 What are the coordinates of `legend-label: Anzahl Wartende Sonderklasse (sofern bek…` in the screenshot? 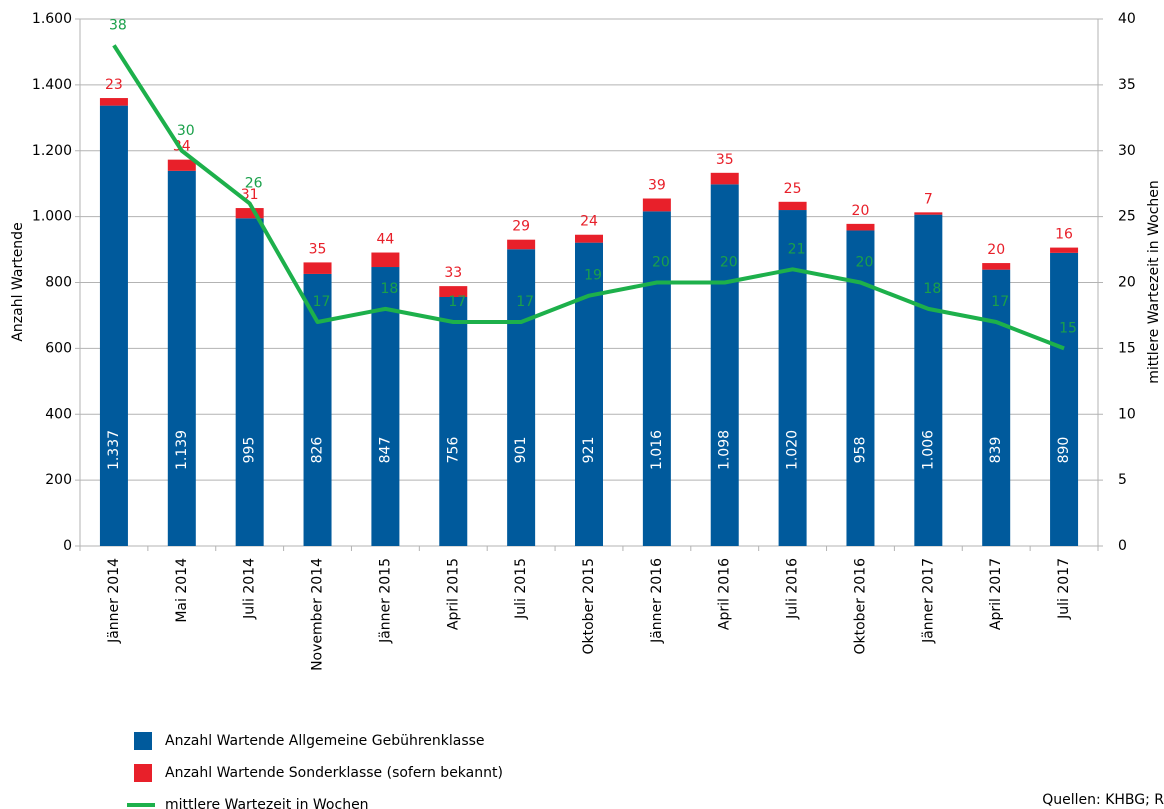 It's located at (334, 773).